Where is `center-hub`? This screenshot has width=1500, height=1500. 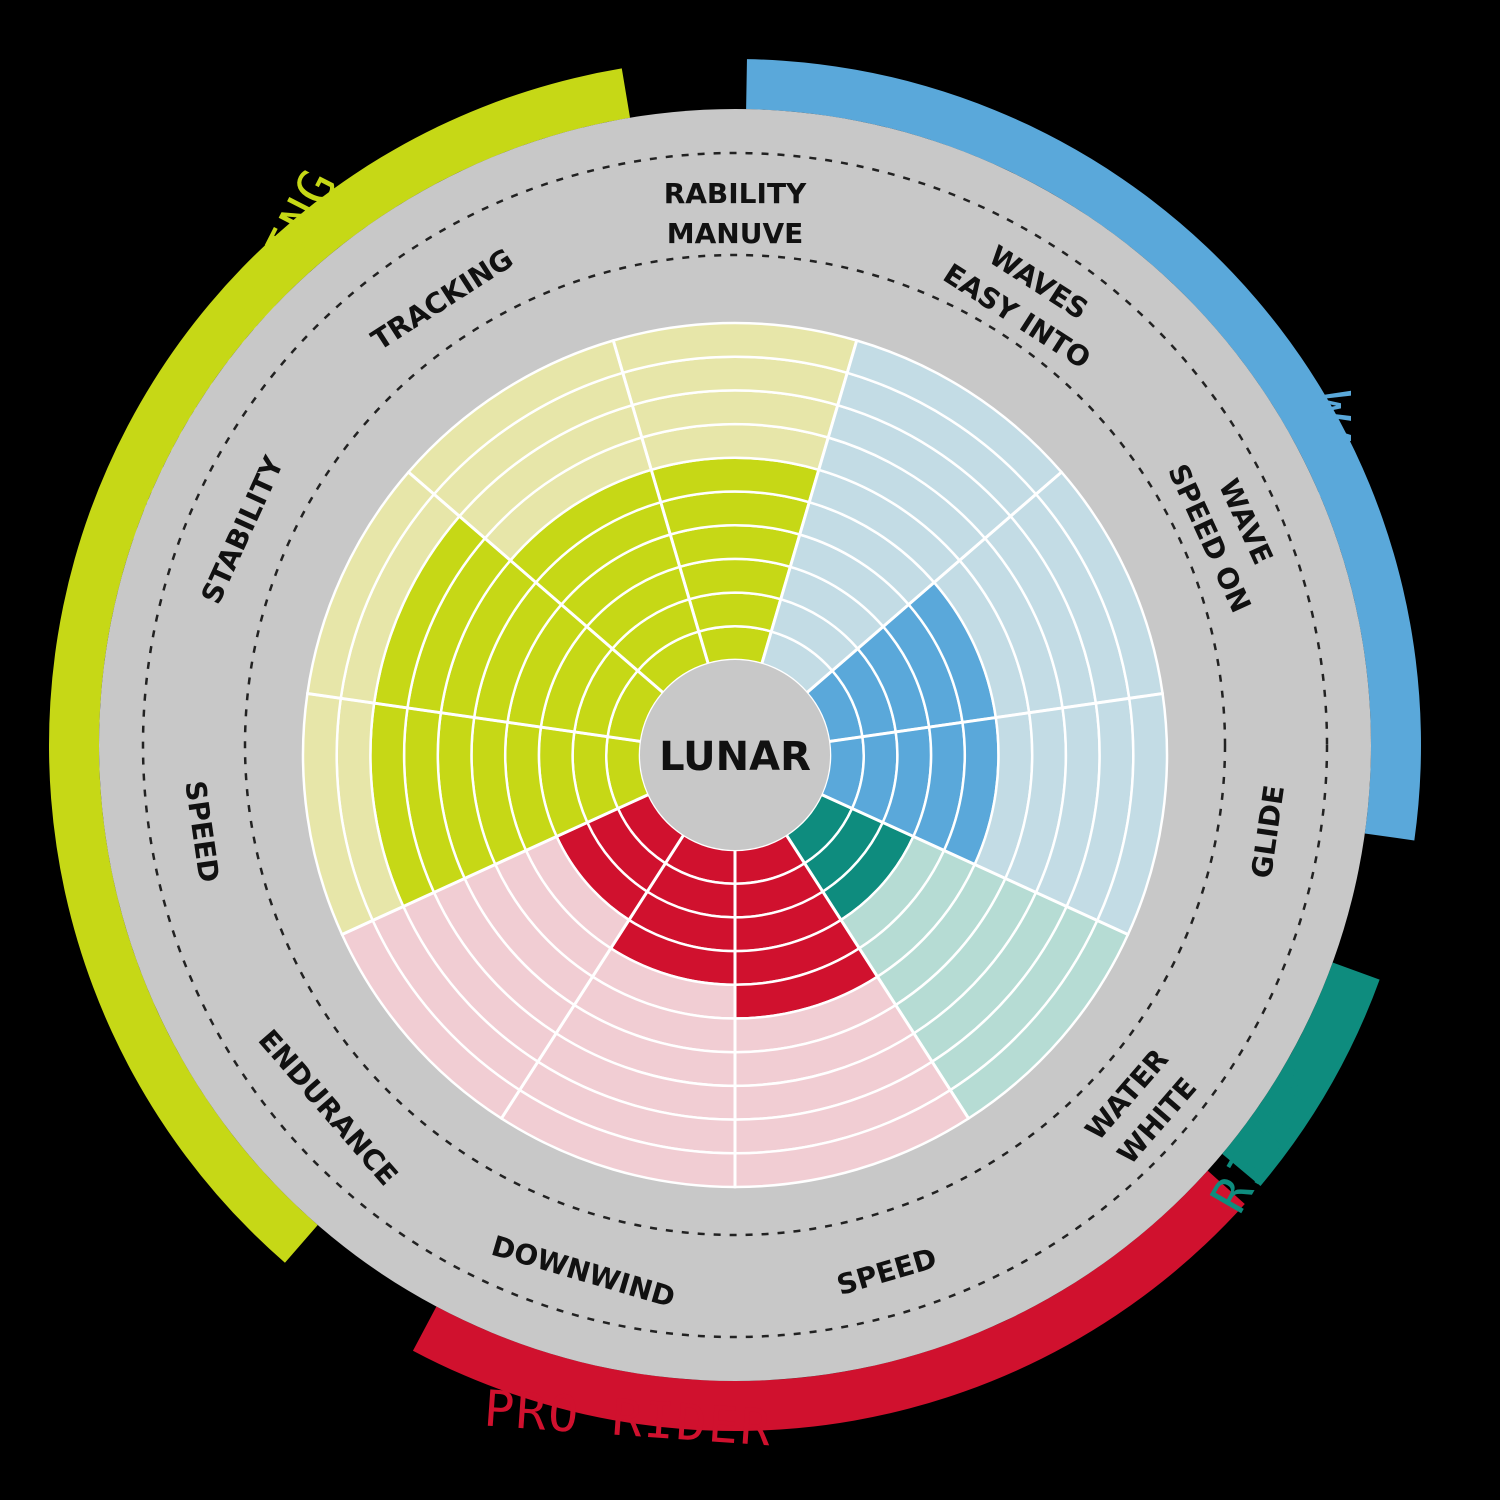
center-hub is located at coordinates (735, 755).